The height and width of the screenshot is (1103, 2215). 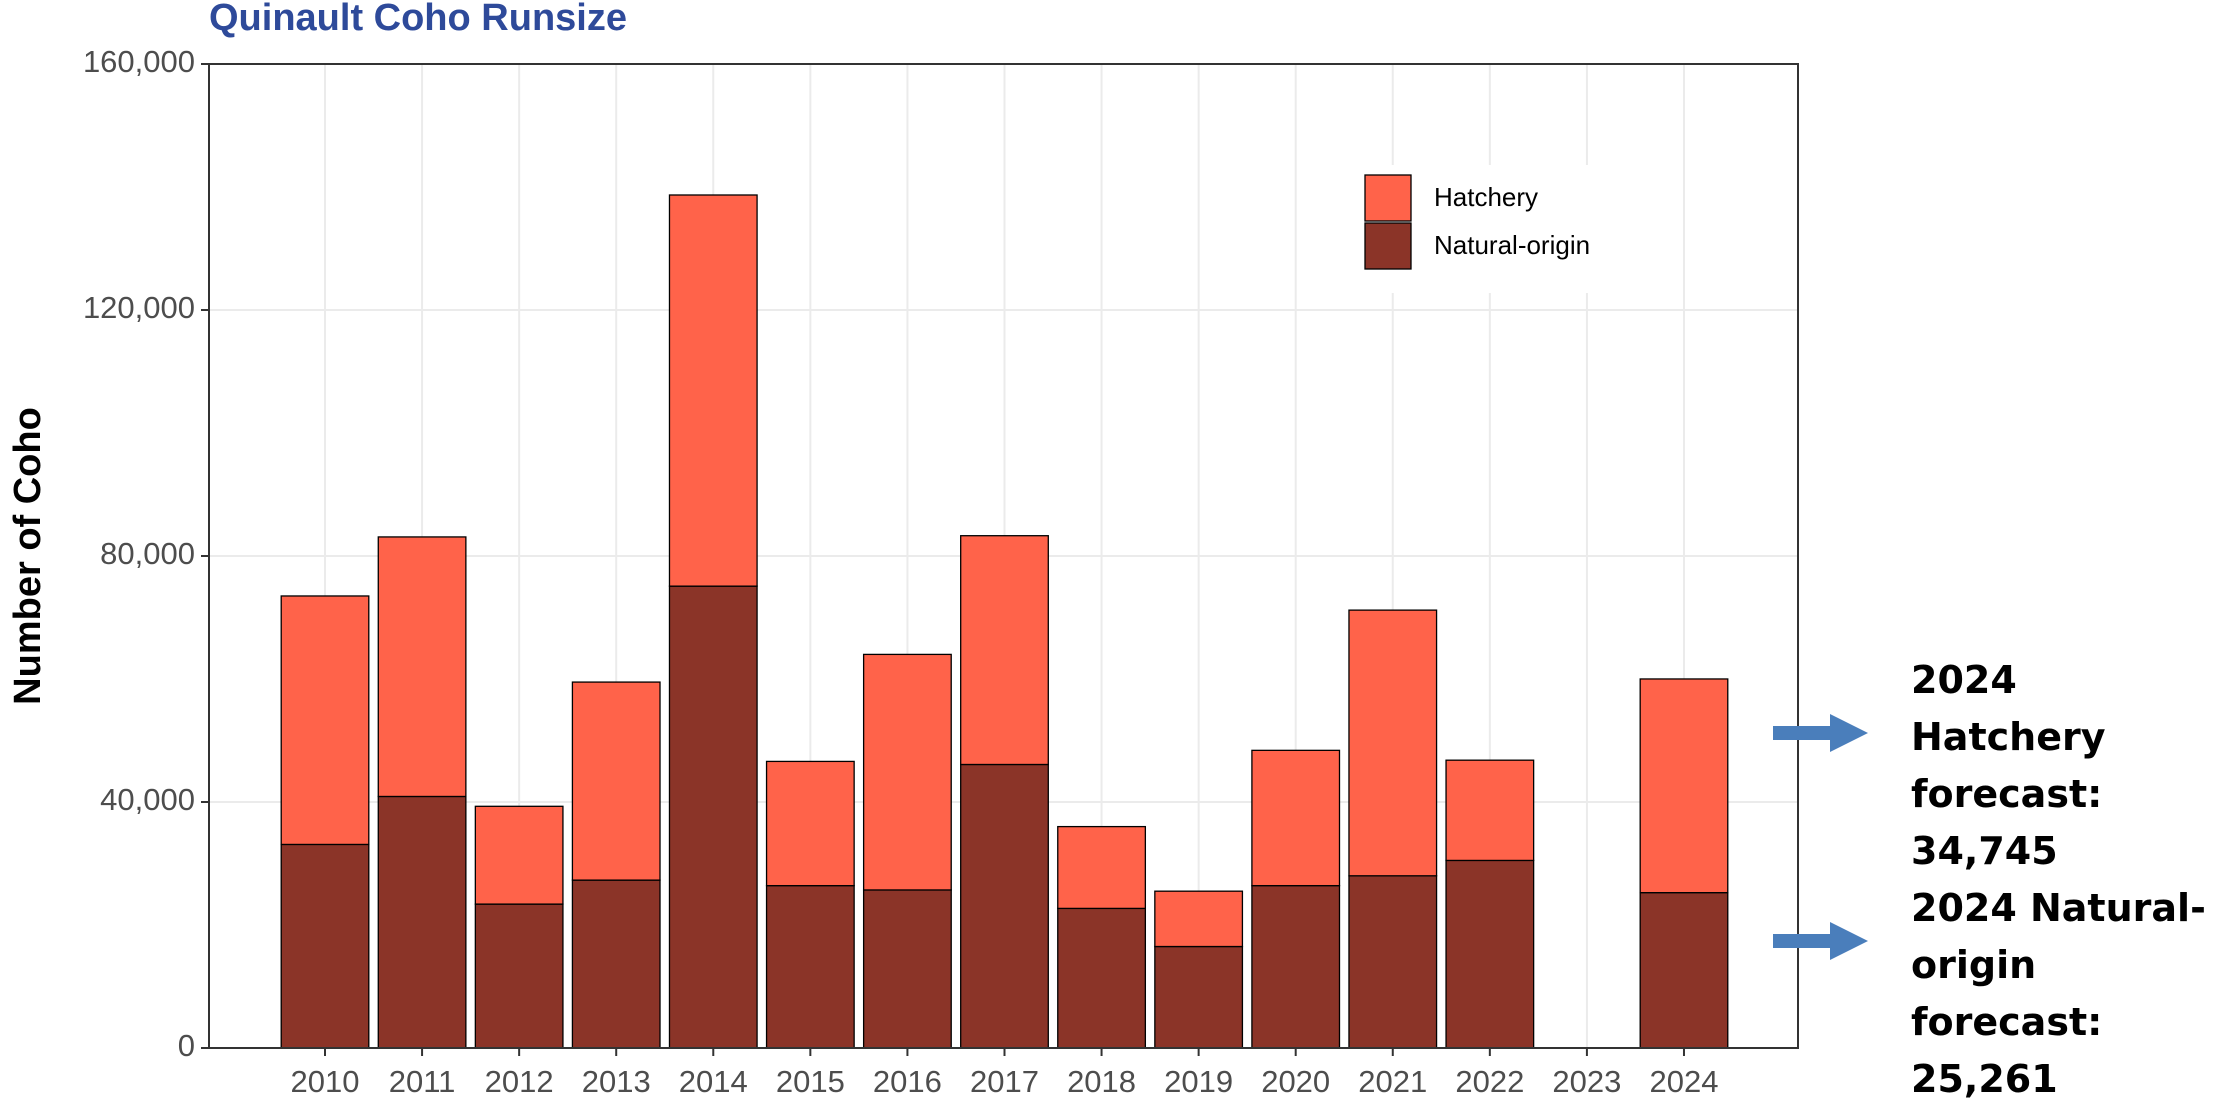 I want to click on x-tick-label: 2010, so click(x=325, y=1081).